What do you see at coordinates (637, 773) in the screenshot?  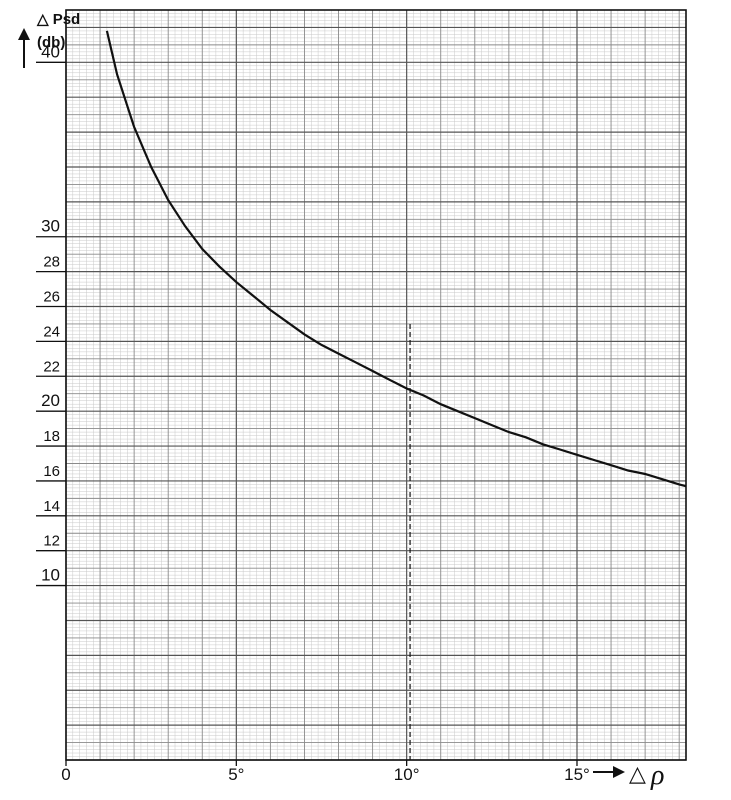 I see `x-axis-delta-symbol: △` at bounding box center [637, 773].